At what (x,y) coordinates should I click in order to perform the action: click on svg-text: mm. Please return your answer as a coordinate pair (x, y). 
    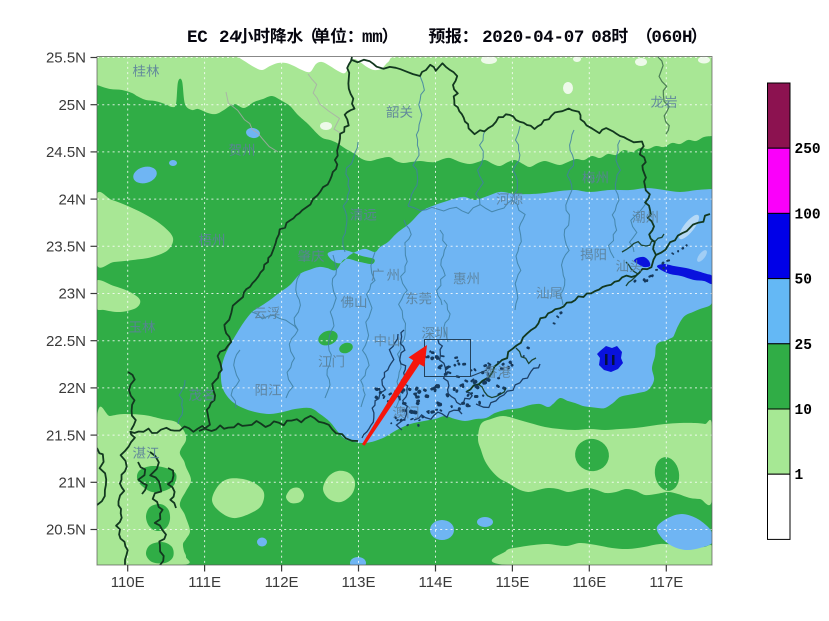
    Looking at the image, I should click on (372, 38).